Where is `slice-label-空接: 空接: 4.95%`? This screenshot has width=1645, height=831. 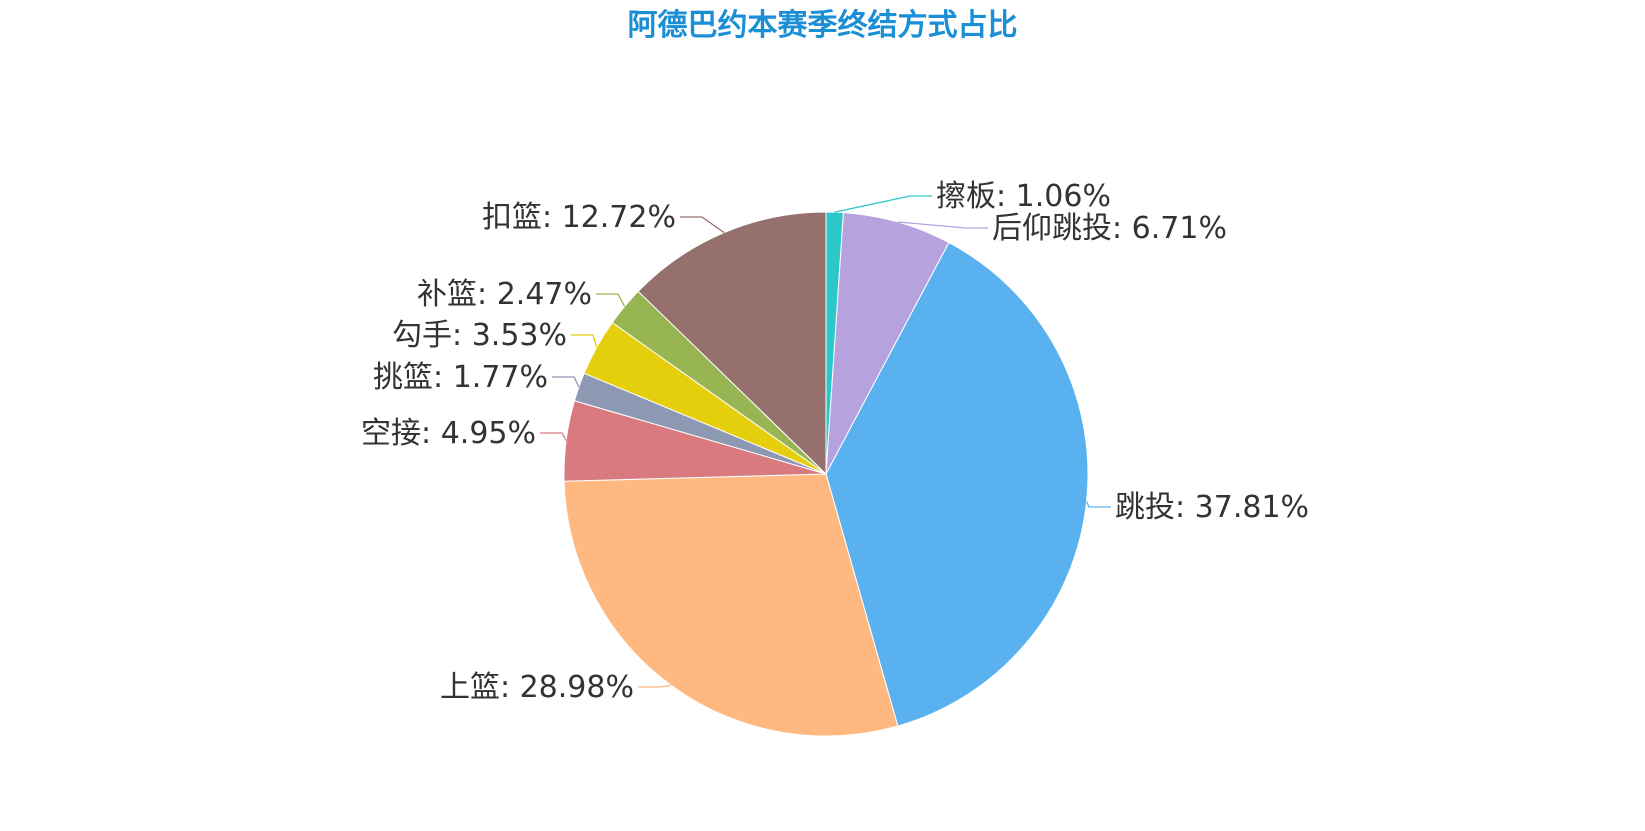 slice-label-空接: 空接: 4.95% is located at coordinates (448, 433).